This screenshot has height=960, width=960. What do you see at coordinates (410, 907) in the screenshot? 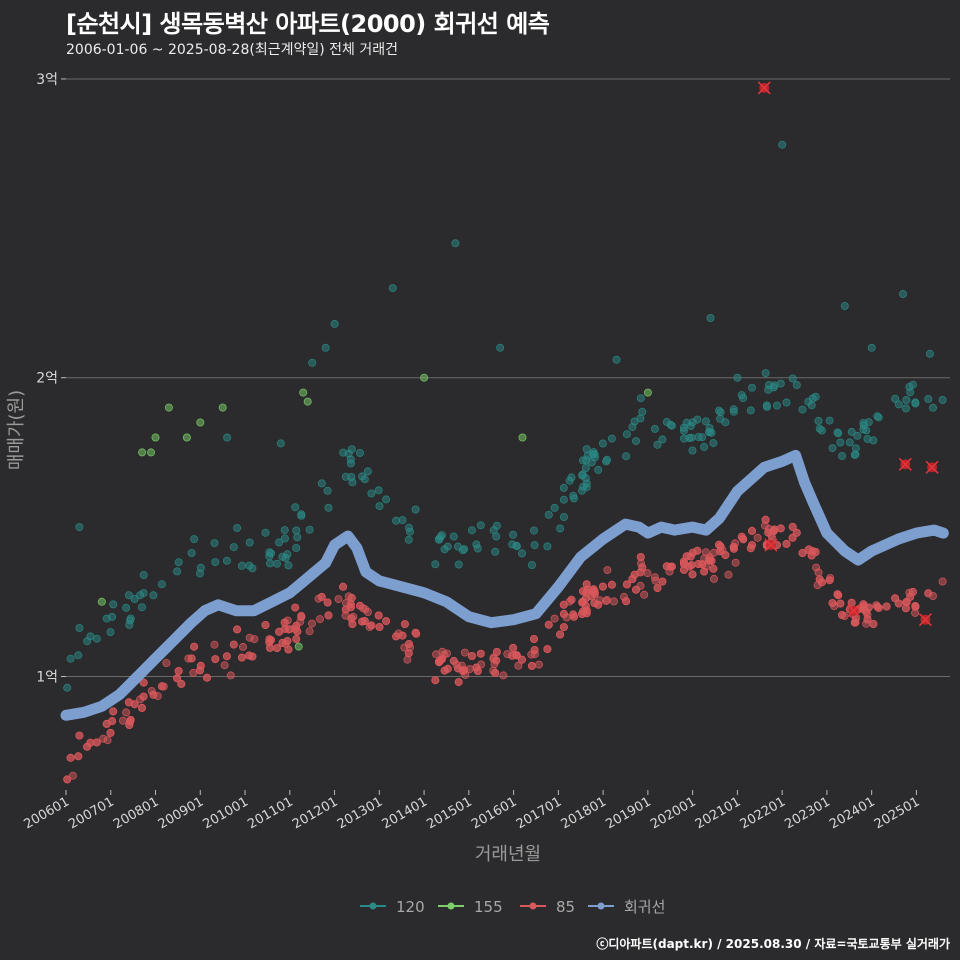
I see `legend-label-120: 120` at bounding box center [410, 907].